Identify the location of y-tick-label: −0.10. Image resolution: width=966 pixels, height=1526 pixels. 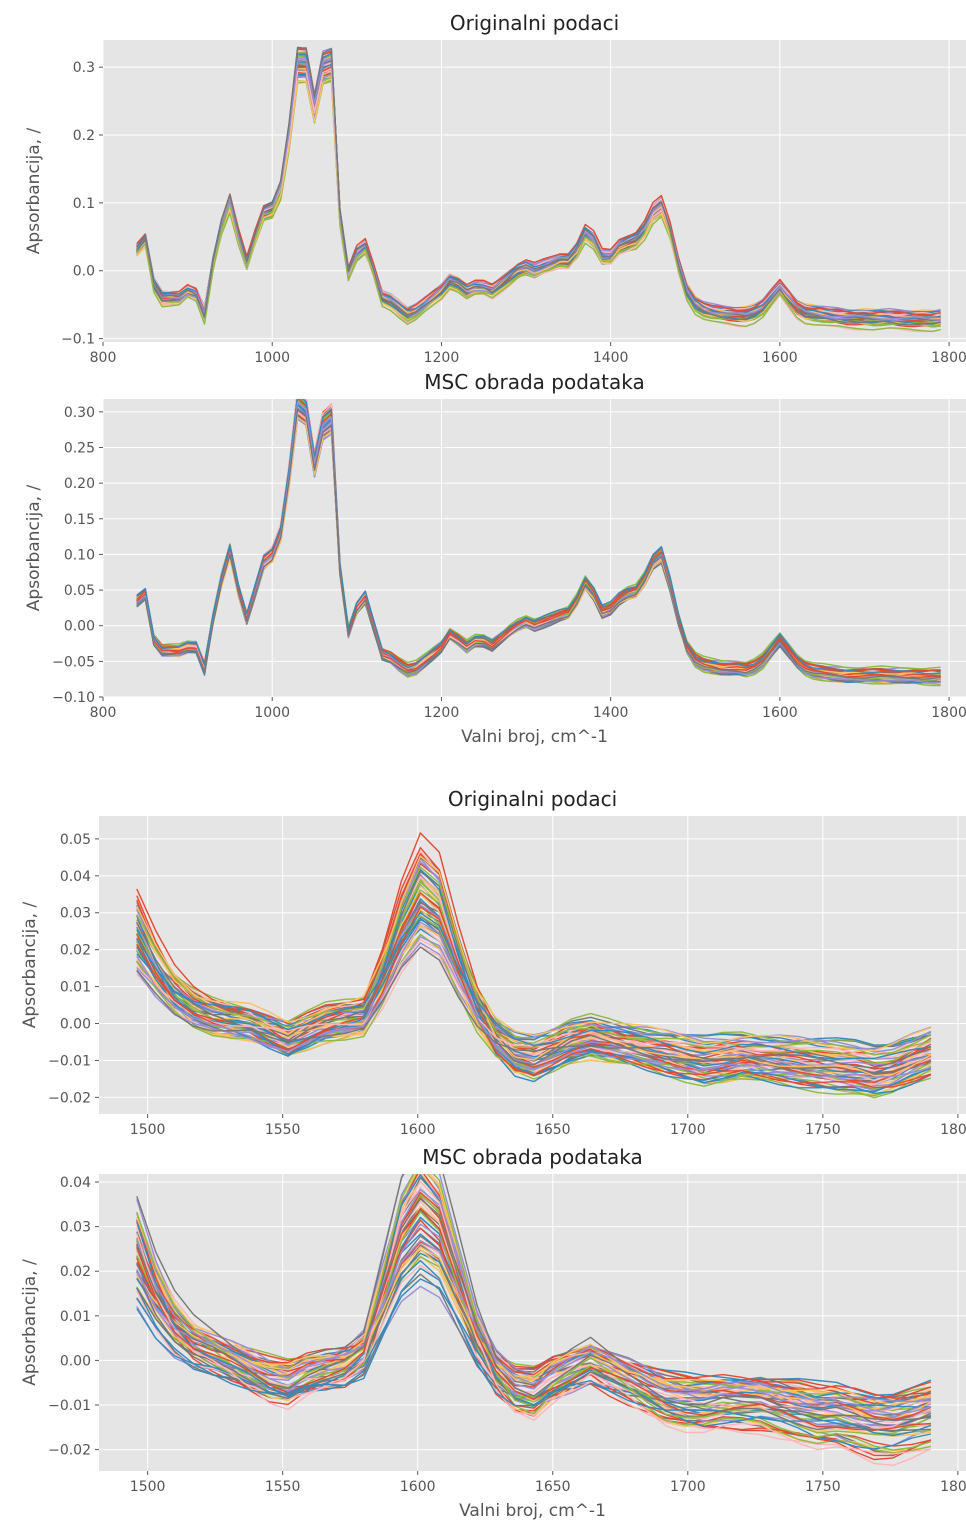
(73, 698).